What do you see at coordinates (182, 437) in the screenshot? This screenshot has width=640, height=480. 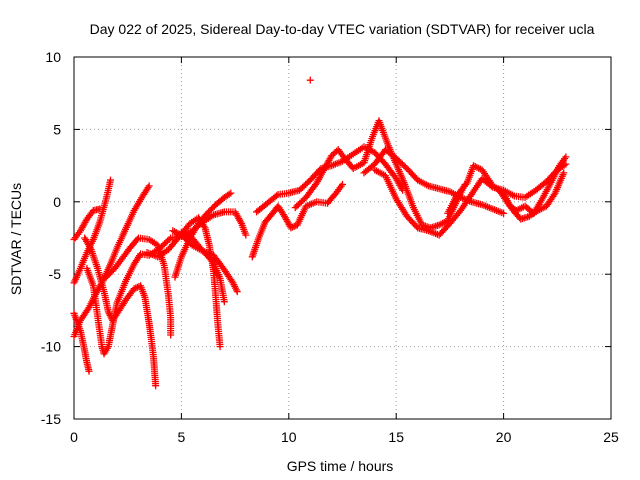 I see `x-tick-label: 5` at bounding box center [182, 437].